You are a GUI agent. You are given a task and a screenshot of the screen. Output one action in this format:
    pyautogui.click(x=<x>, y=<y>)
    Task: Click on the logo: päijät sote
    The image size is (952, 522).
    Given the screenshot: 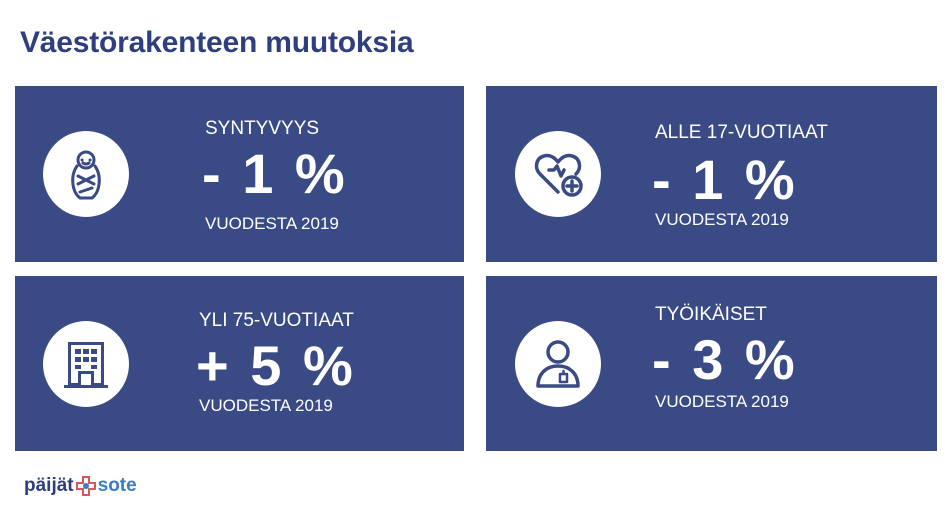 What is the action you would take?
    pyautogui.click(x=80, y=486)
    